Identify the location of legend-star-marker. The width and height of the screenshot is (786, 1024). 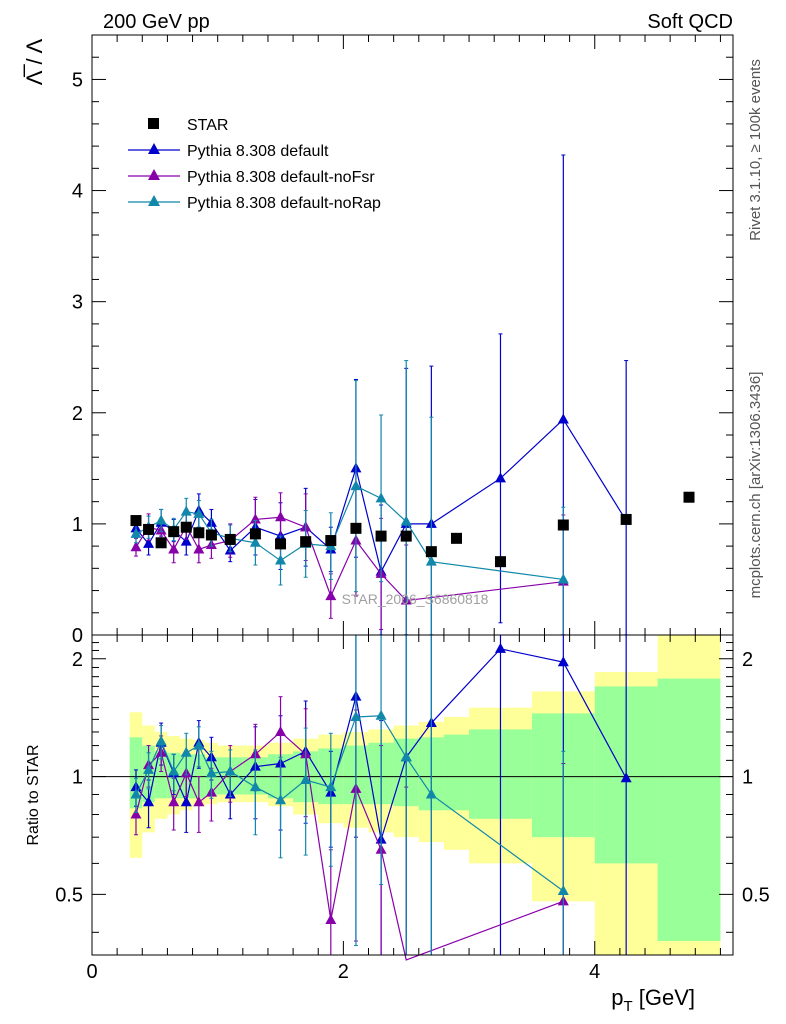
(153, 123).